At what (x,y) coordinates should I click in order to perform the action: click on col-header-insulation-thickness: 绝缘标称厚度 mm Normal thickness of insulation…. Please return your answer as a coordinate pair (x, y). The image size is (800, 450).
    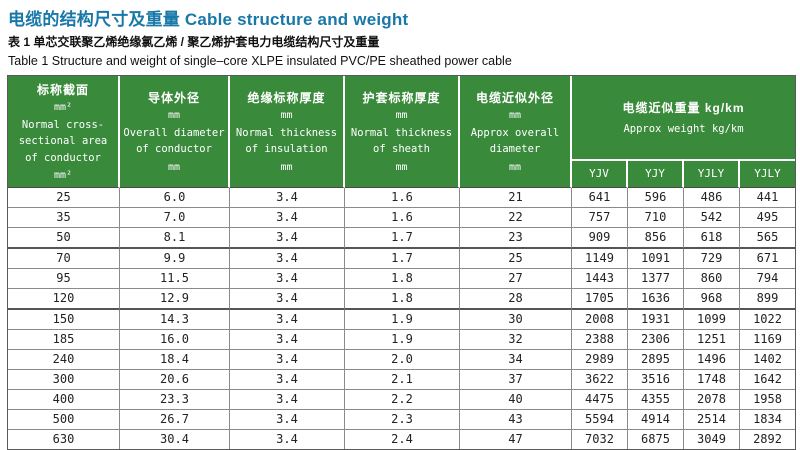
    Looking at the image, I should click on (287, 132).